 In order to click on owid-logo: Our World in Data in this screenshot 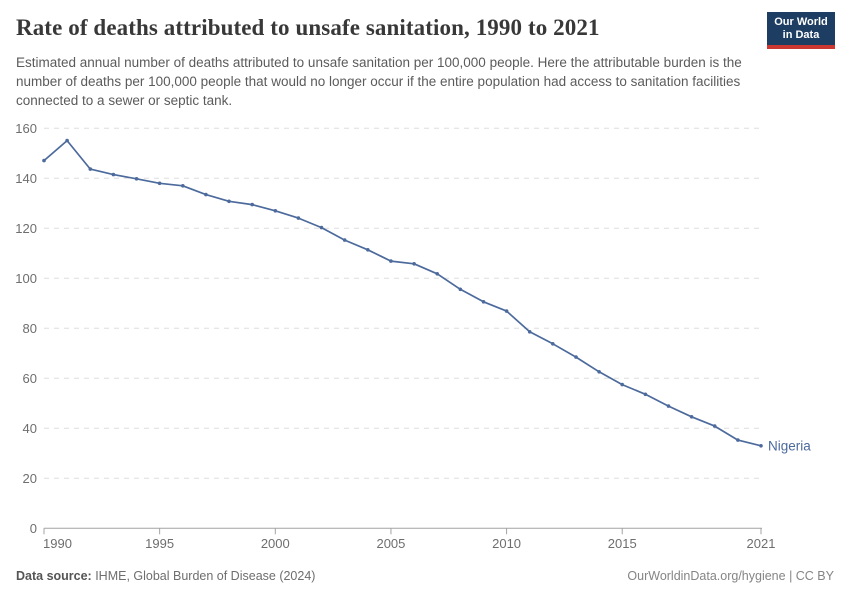, I will do `click(801, 30)`.